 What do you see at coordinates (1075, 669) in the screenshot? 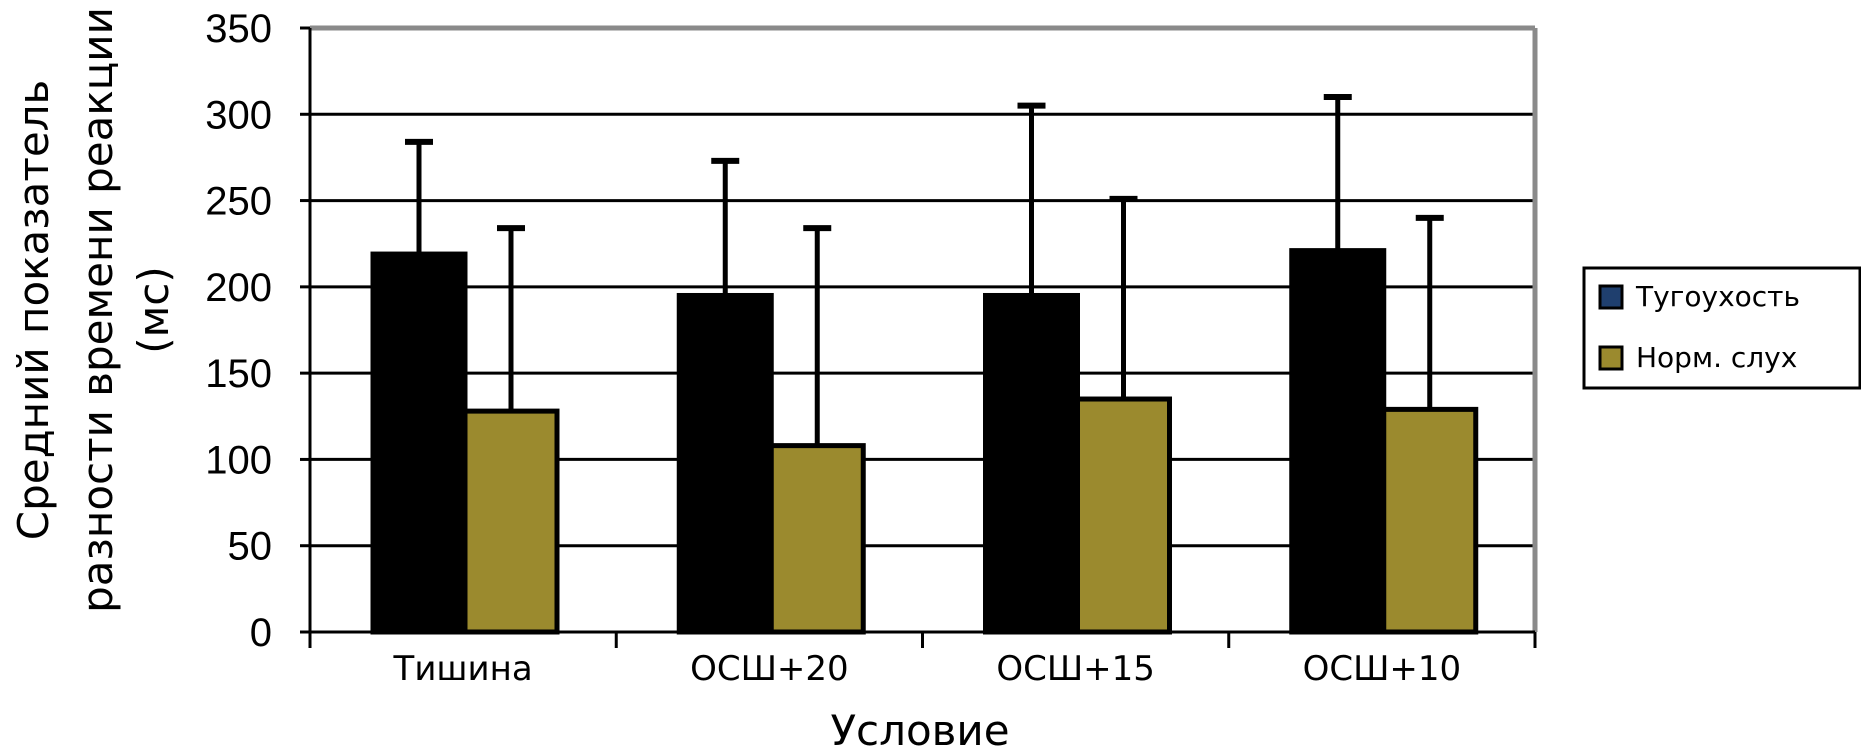
I see `x-tick-label: ОСШ+15` at bounding box center [1075, 669].